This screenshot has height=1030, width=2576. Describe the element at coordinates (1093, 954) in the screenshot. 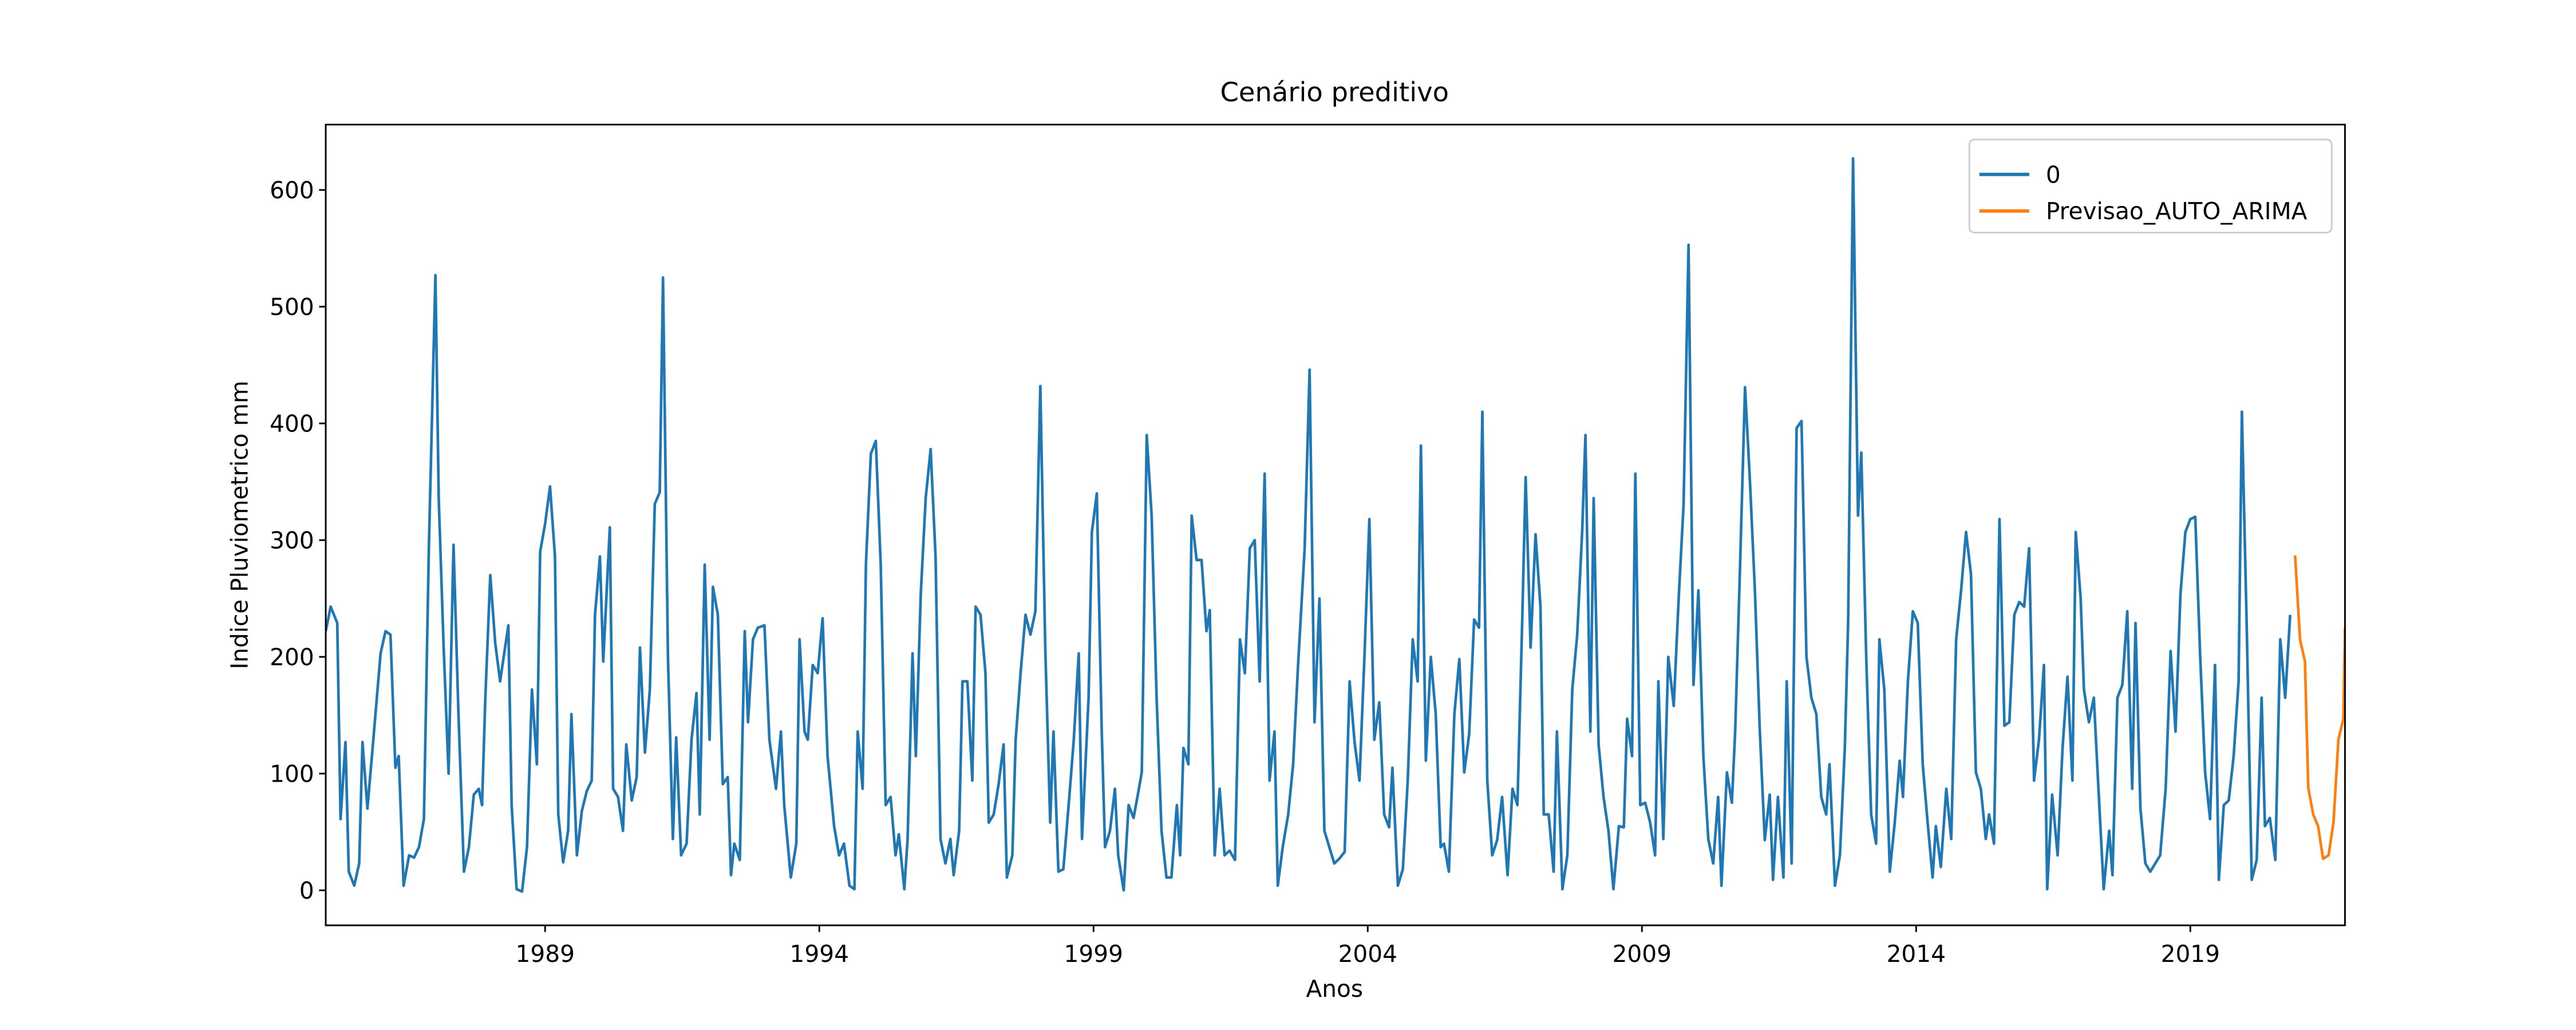

I see `x-tick-label: 1999` at that location.